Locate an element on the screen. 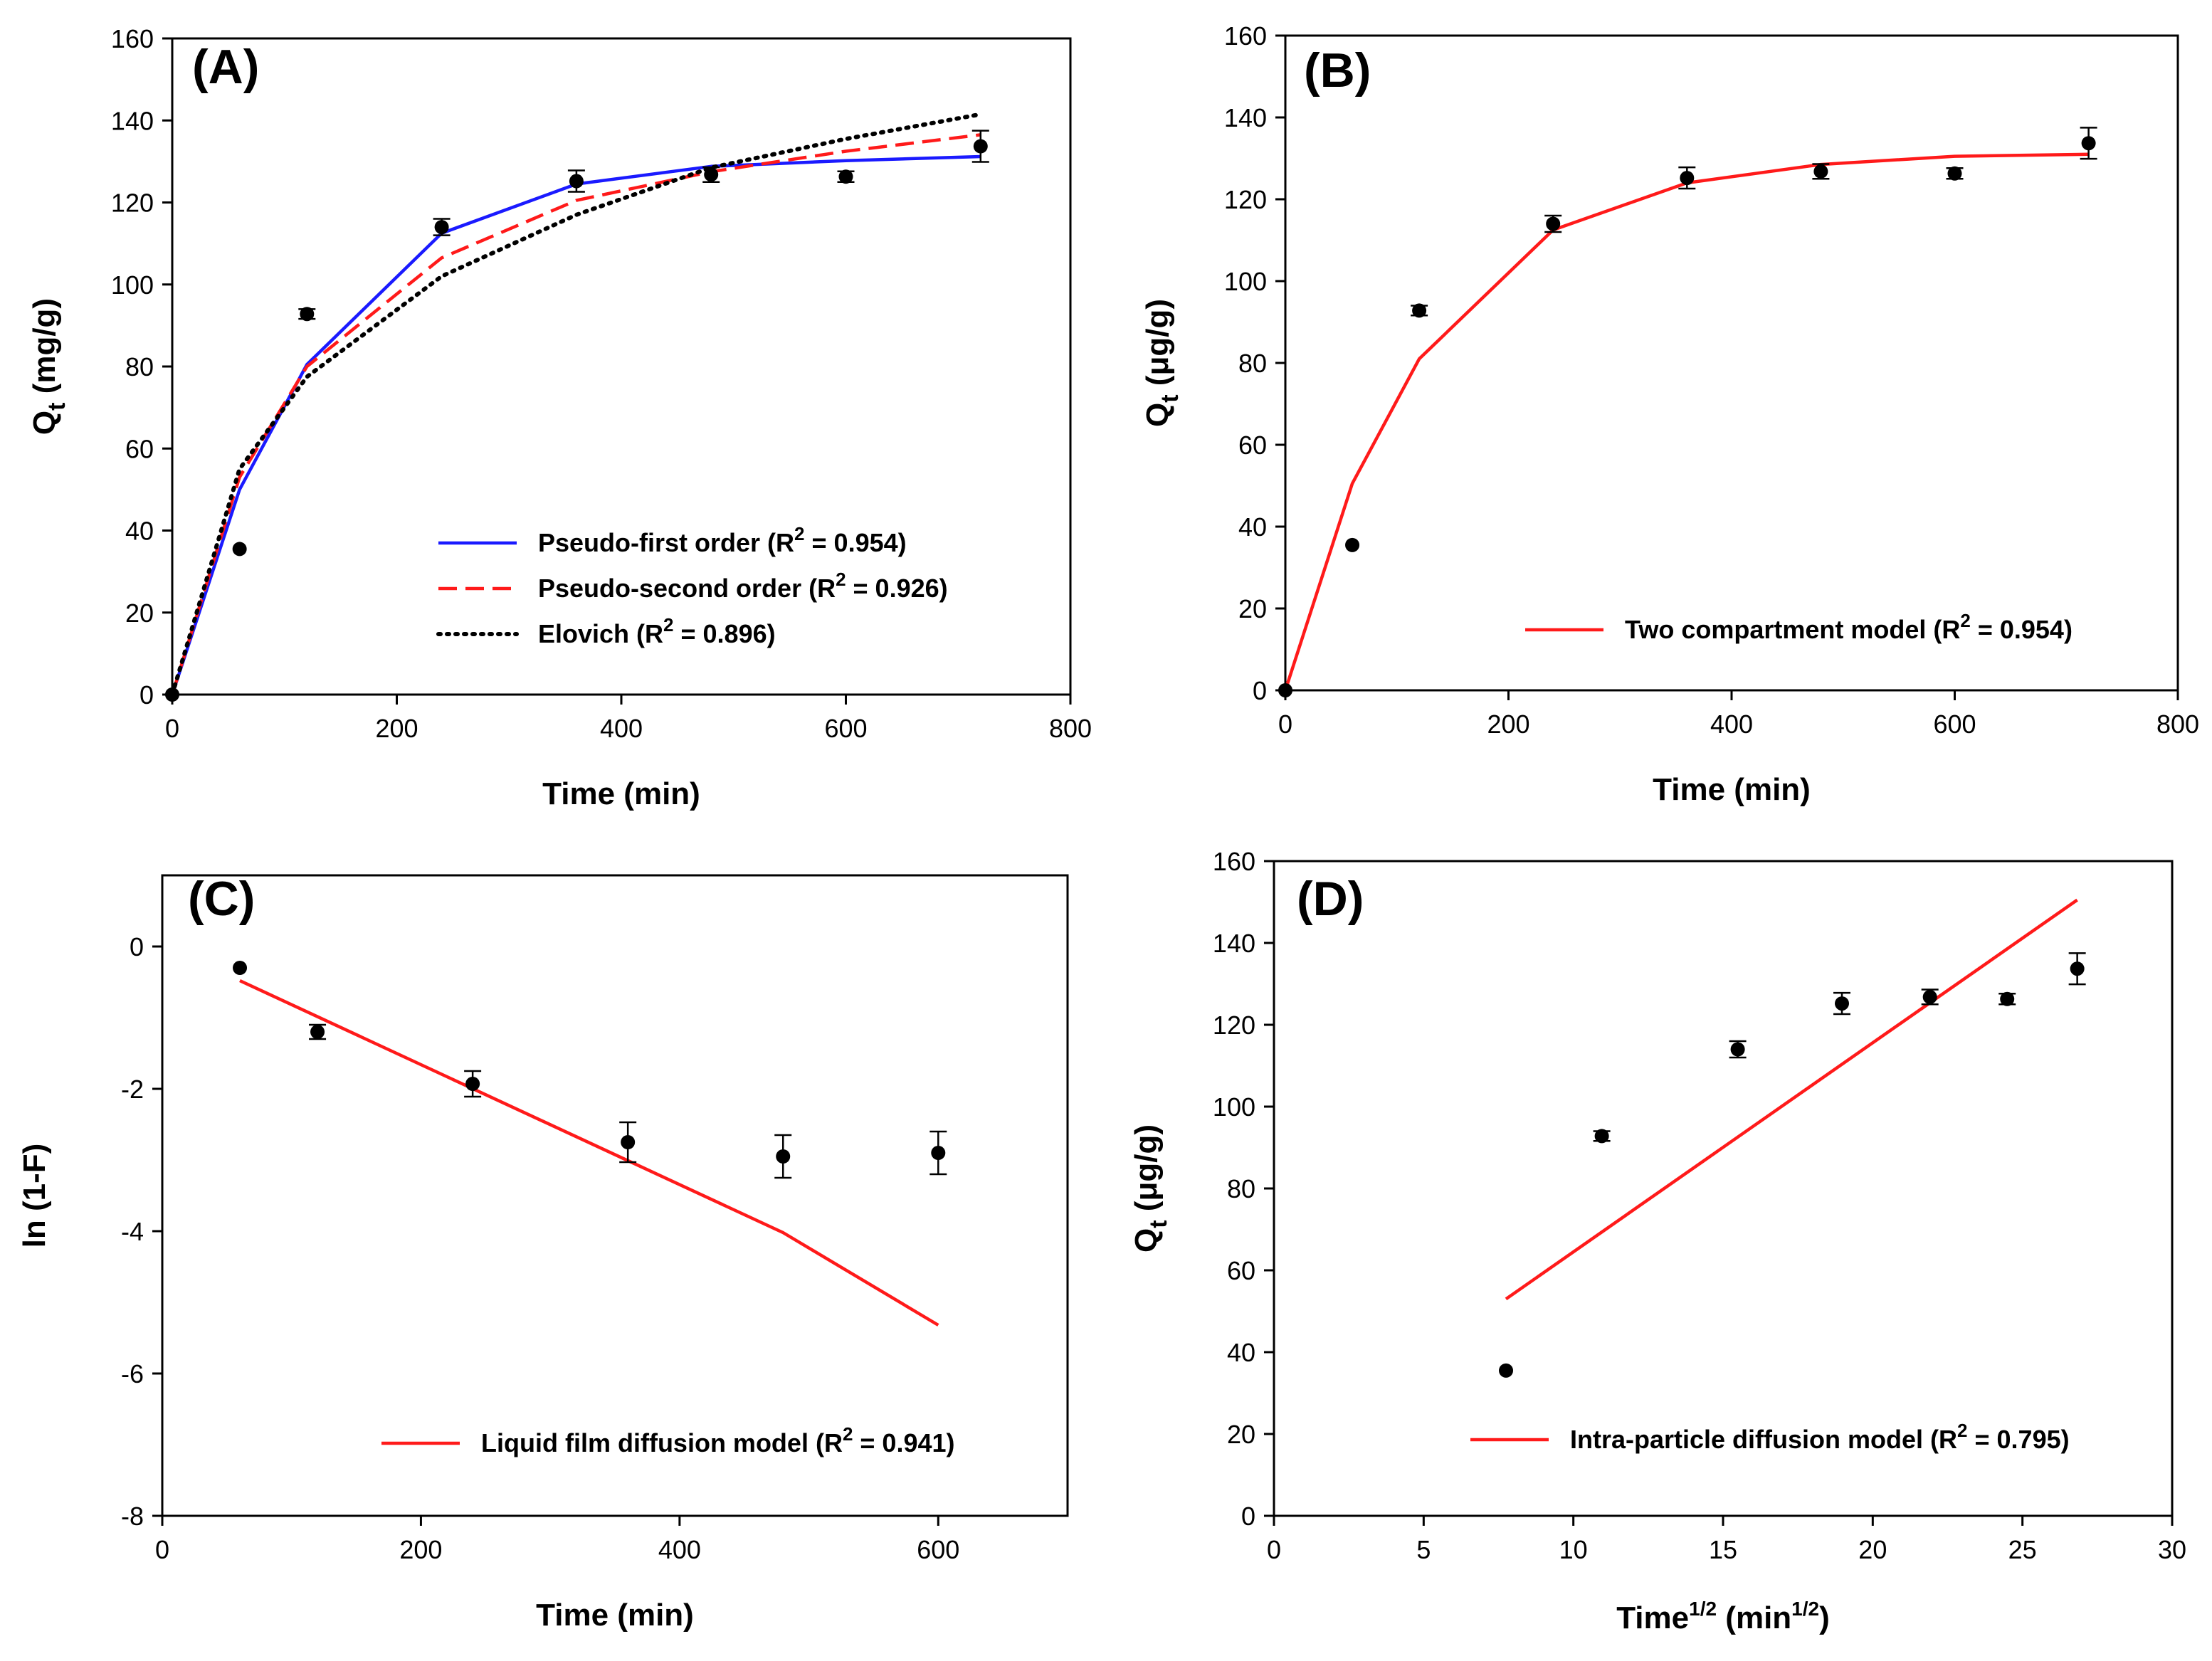  x-tick-label: 25 is located at coordinates (2022, 1549).